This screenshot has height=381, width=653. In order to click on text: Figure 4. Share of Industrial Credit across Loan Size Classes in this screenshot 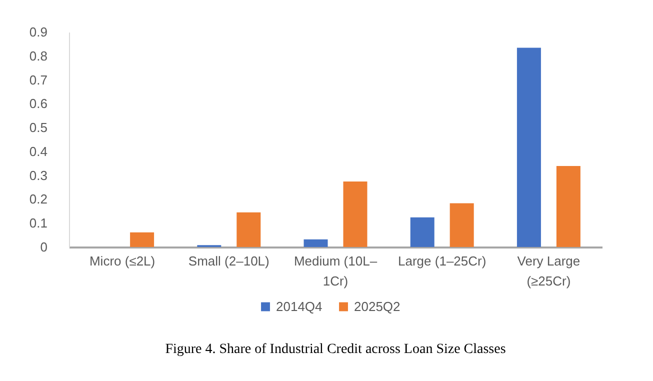, I will do `click(335, 349)`.